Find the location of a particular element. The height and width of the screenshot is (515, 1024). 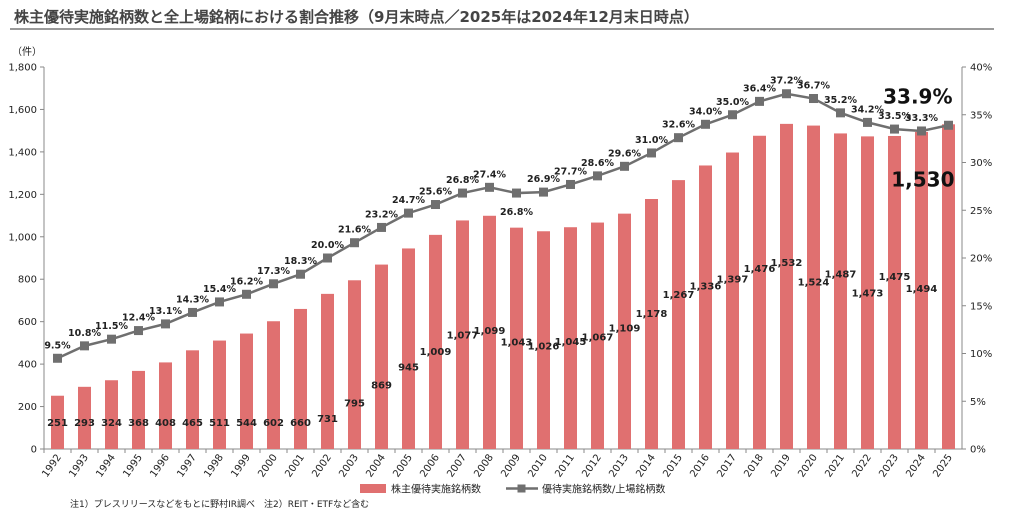

bar-value-label: 1,487 is located at coordinates (841, 274).